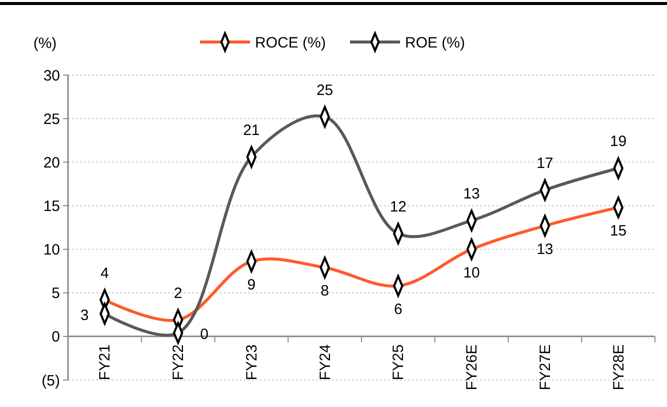 Image resolution: width=667 pixels, height=407 pixels. Describe the element at coordinates (290, 43) in the screenshot. I see `legend-label: ROCE (%)` at that location.